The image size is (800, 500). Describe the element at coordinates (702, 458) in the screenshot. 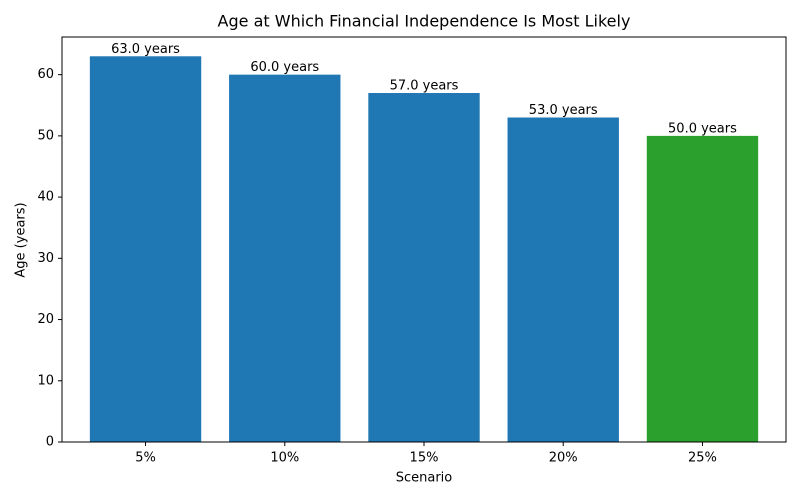

I see `x-tick-label: 25%` at that location.